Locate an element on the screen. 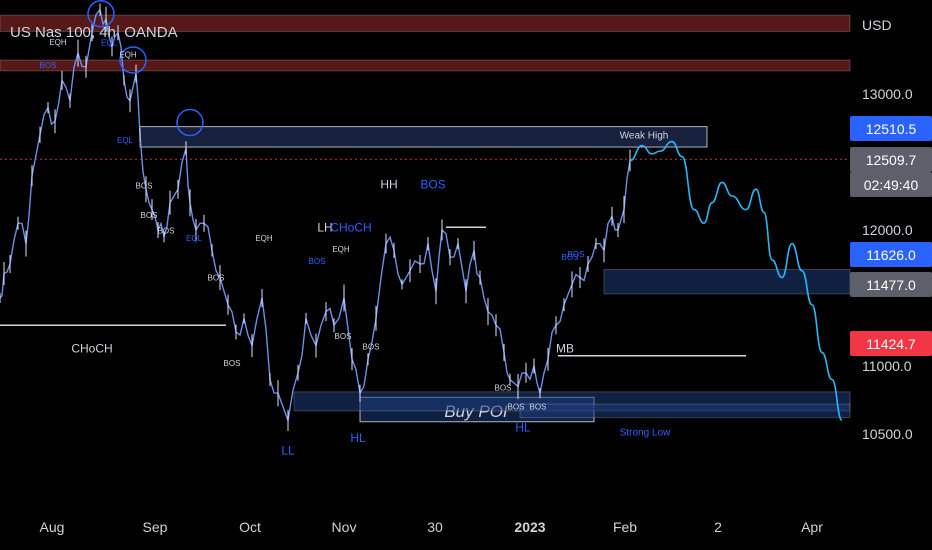  x-tick-label: 2 is located at coordinates (718, 527).